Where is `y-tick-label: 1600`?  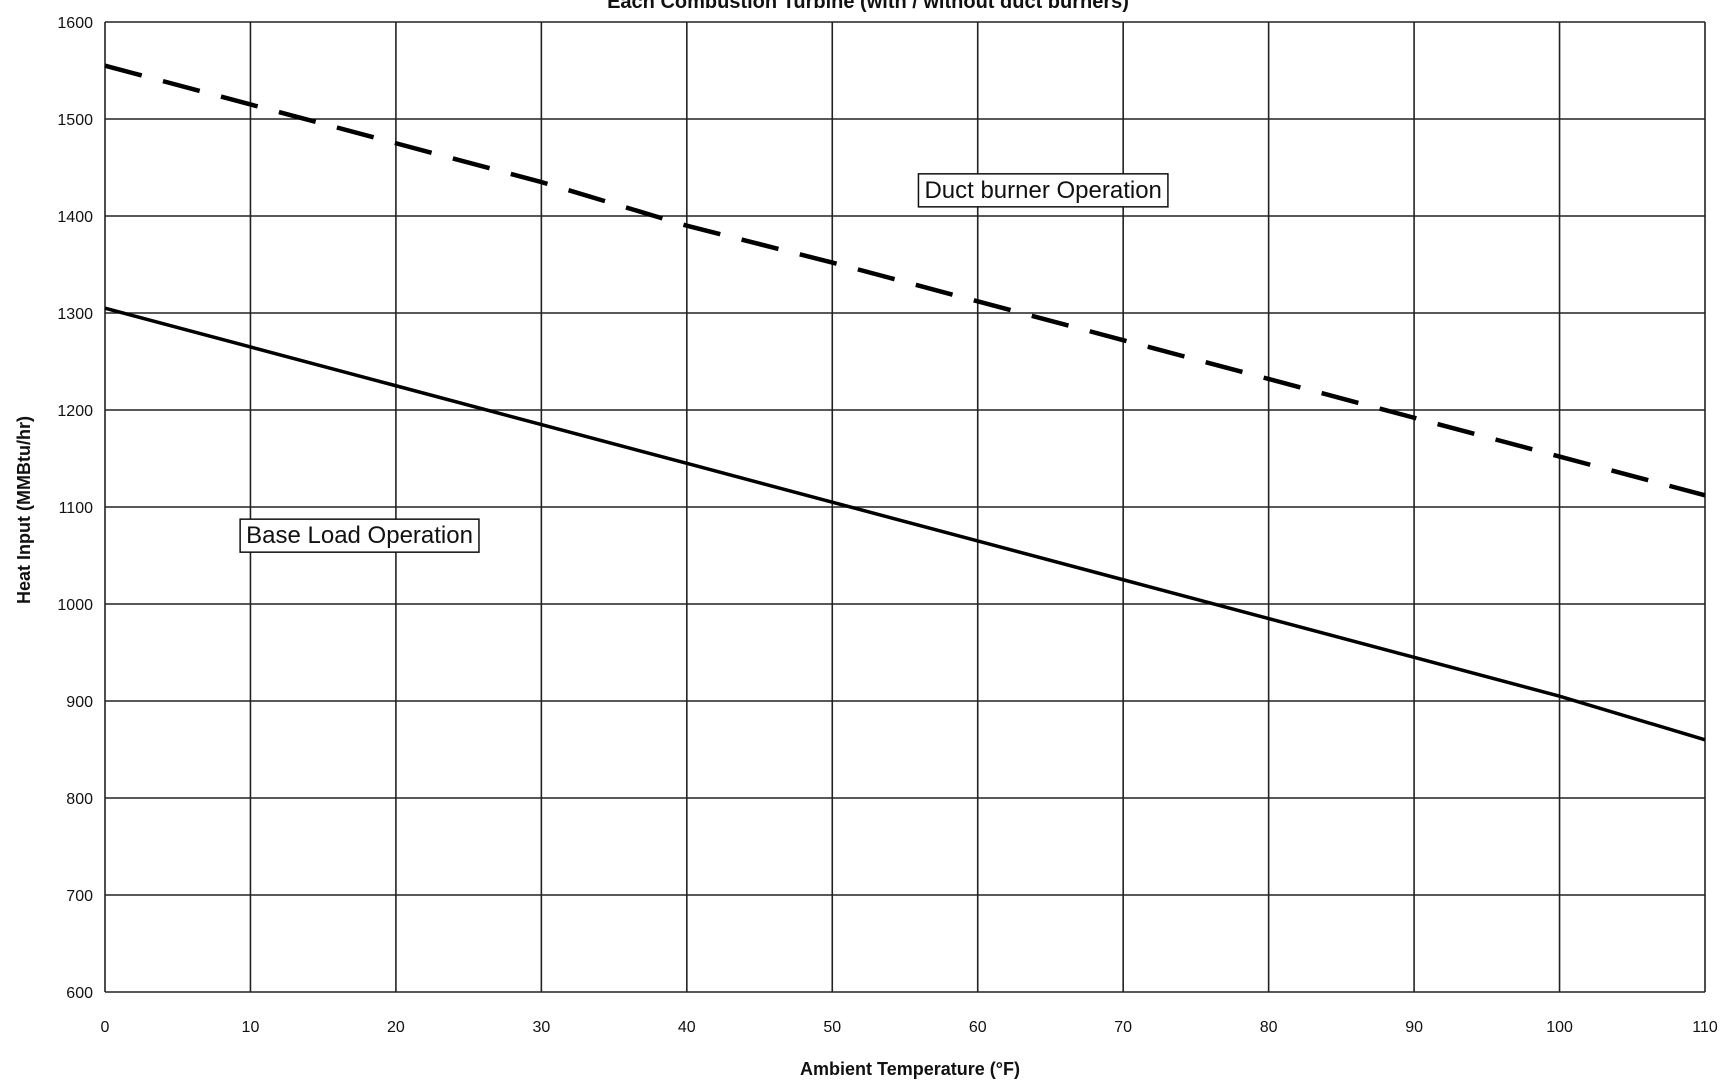
y-tick-label: 1600 is located at coordinates (75, 23).